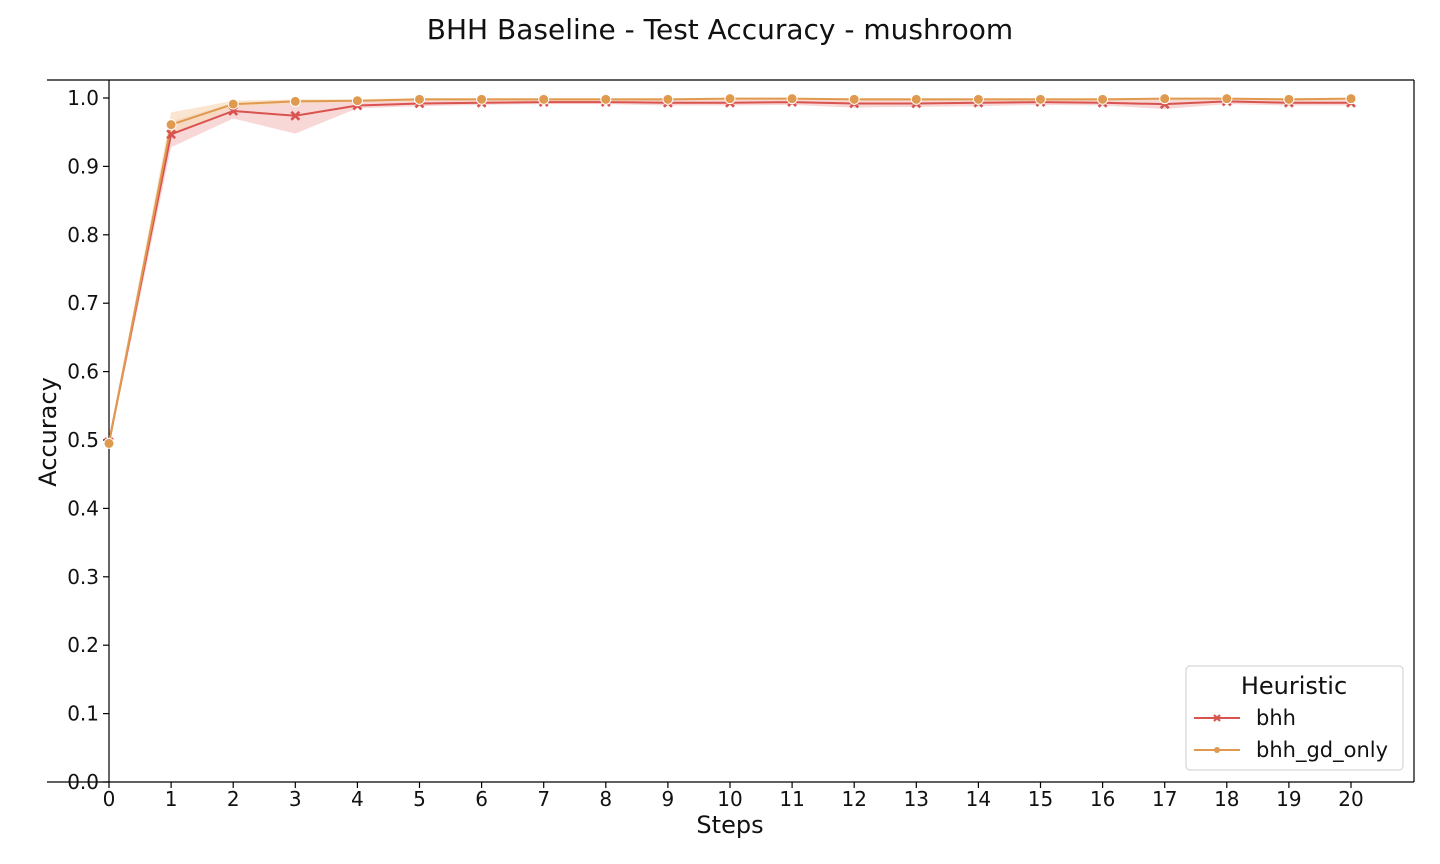 Image resolution: width=1440 pixels, height=864 pixels. Describe the element at coordinates (1245, 718) in the screenshot. I see `legend-item-bhh: bhh` at that location.